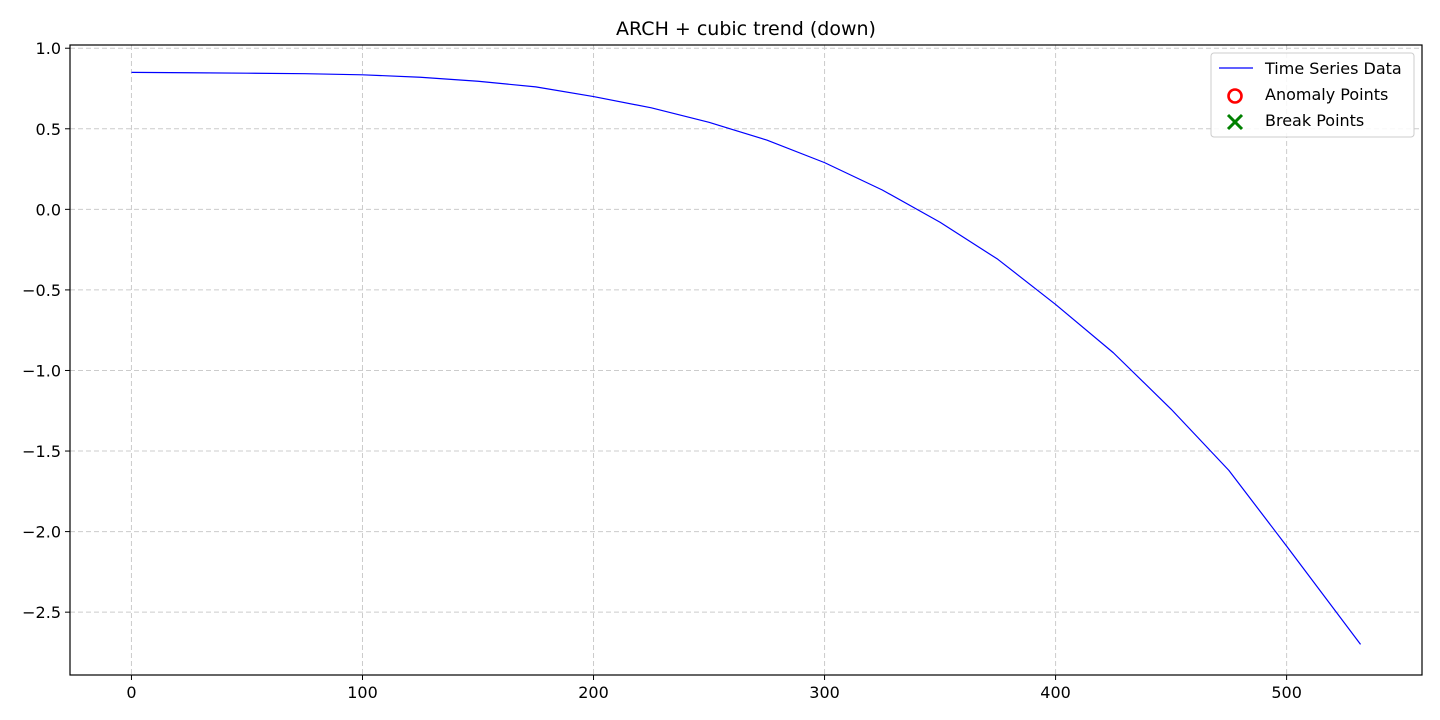 This screenshot has width=1440, height=720. What do you see at coordinates (41, 451) in the screenshot?
I see `y-tick-label: −1.5` at bounding box center [41, 451].